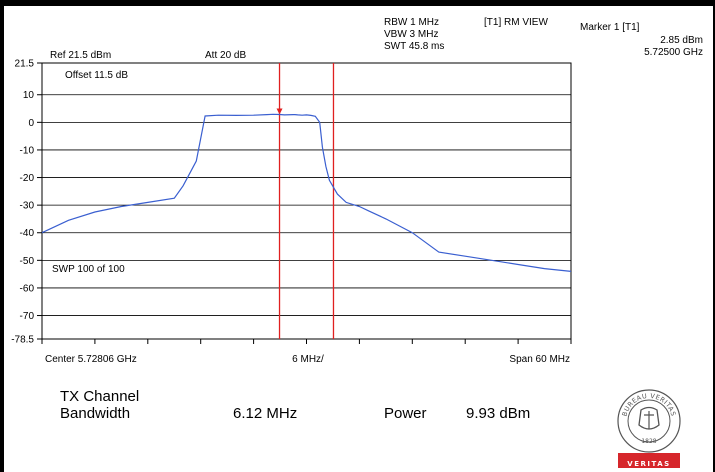 The height and width of the screenshot is (472, 715). I want to click on bandwidth-label: Bandwidth, so click(95, 413).